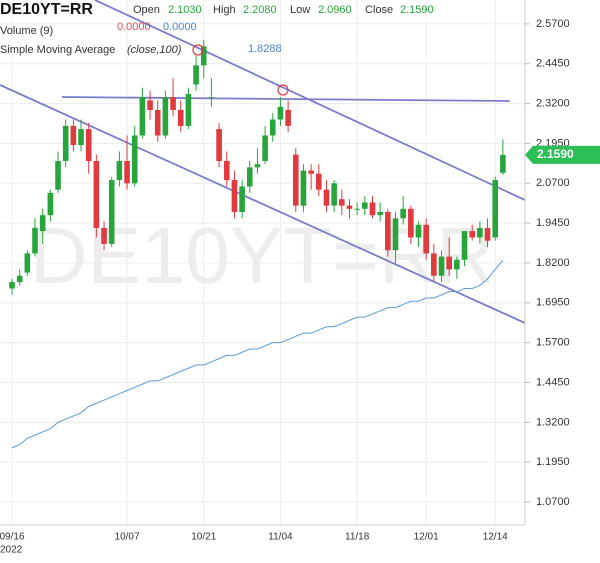 The width and height of the screenshot is (600, 563). Describe the element at coordinates (146, 10) in the screenshot. I see `legend-label: Open` at that location.